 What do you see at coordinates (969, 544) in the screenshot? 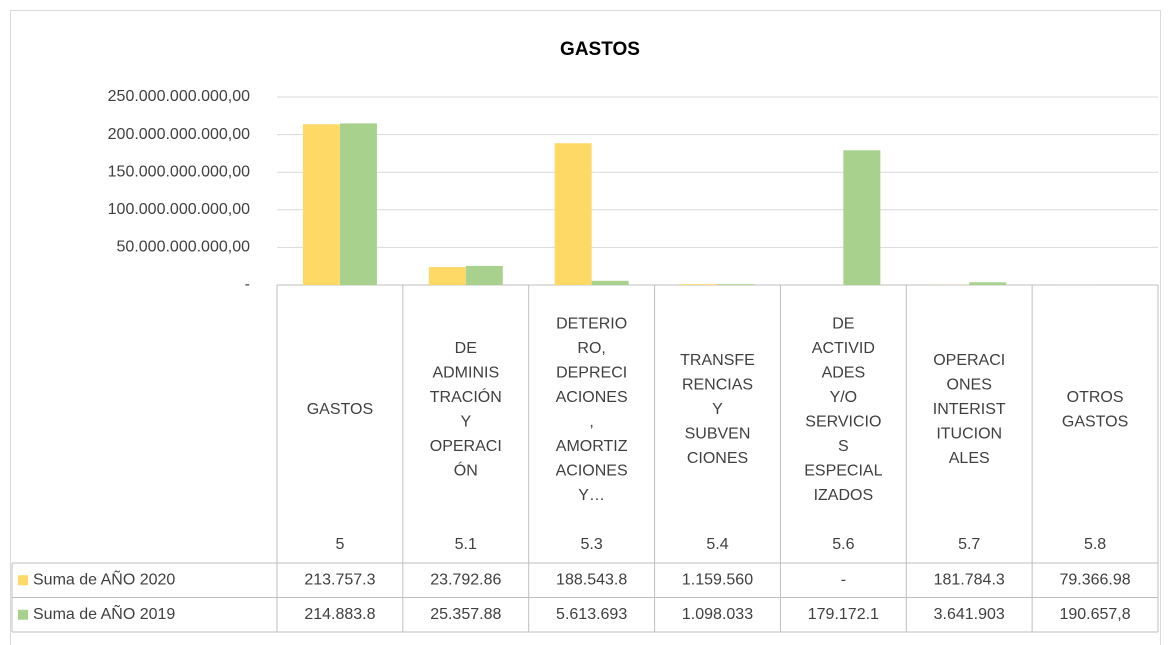
I see `category-code: 5.7` at bounding box center [969, 544].